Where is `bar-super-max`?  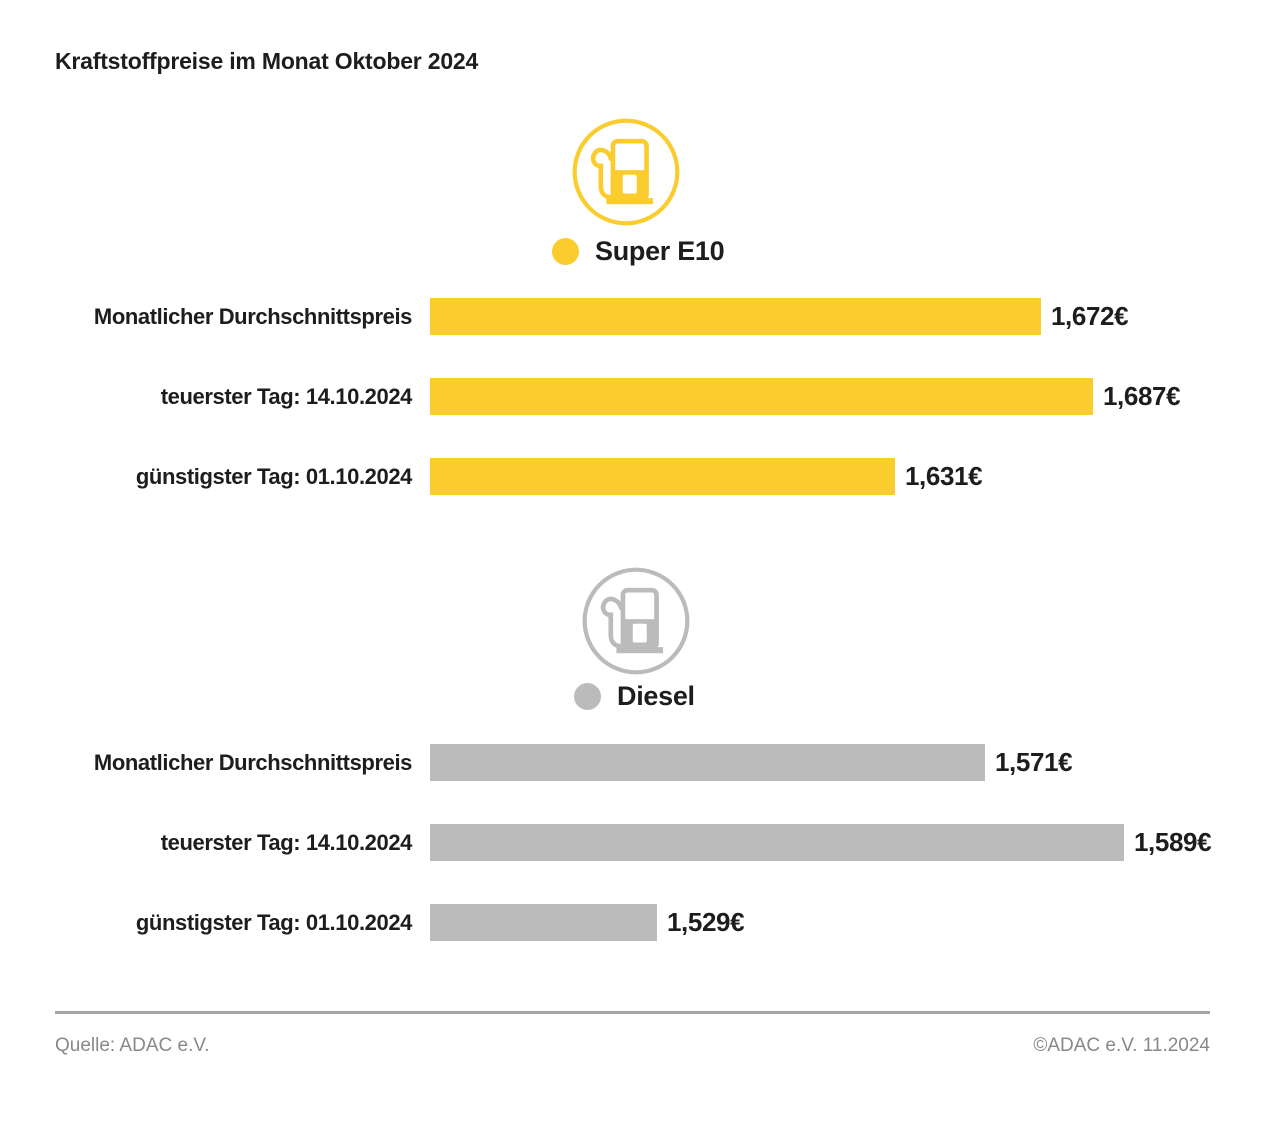 bar-super-max is located at coordinates (761, 396).